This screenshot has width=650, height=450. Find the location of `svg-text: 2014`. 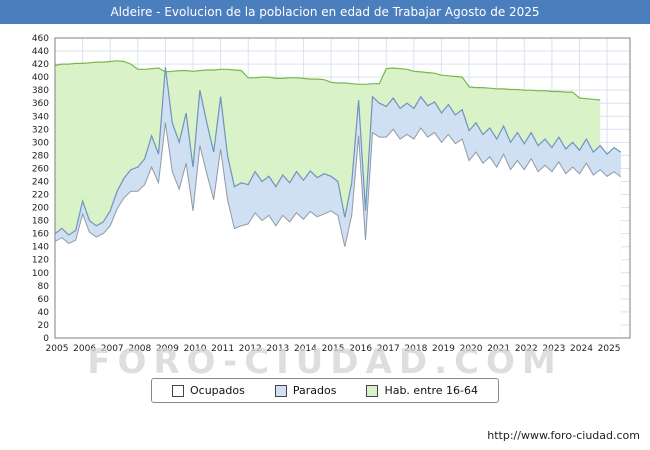

svg-text: 2014 is located at coordinates (305, 349).